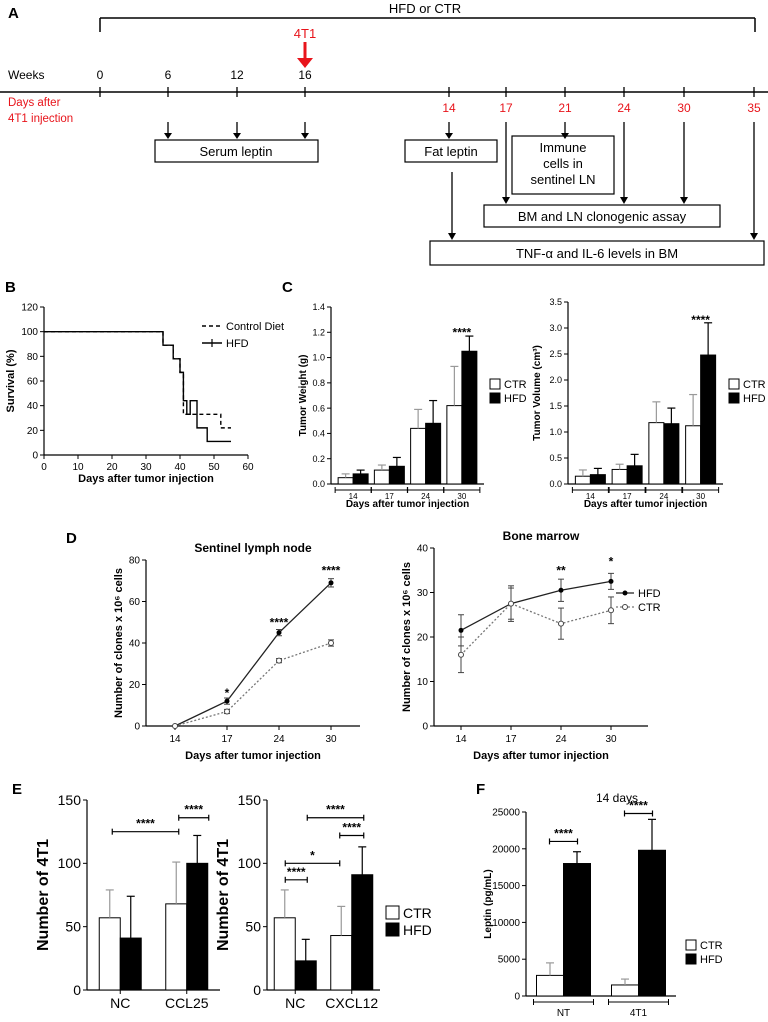 The width and height of the screenshot is (768, 1022). I want to click on series-line-hfd, so click(536, 605).